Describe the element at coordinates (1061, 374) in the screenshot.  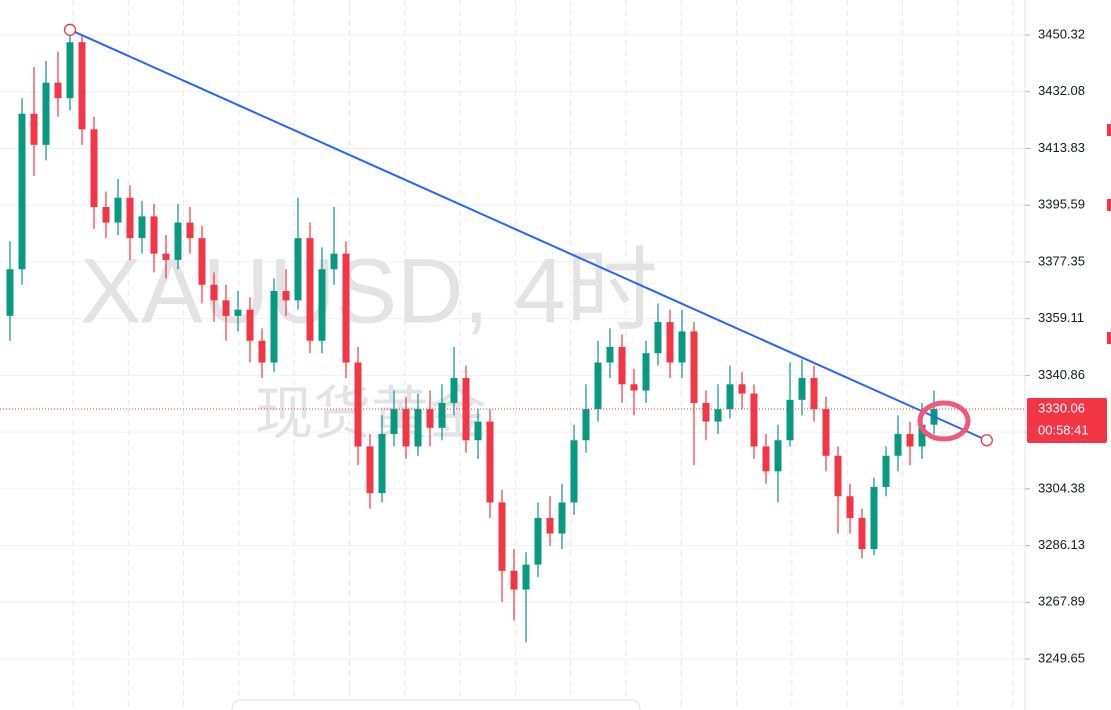
I see `y-tick-label: 3340.86` at that location.